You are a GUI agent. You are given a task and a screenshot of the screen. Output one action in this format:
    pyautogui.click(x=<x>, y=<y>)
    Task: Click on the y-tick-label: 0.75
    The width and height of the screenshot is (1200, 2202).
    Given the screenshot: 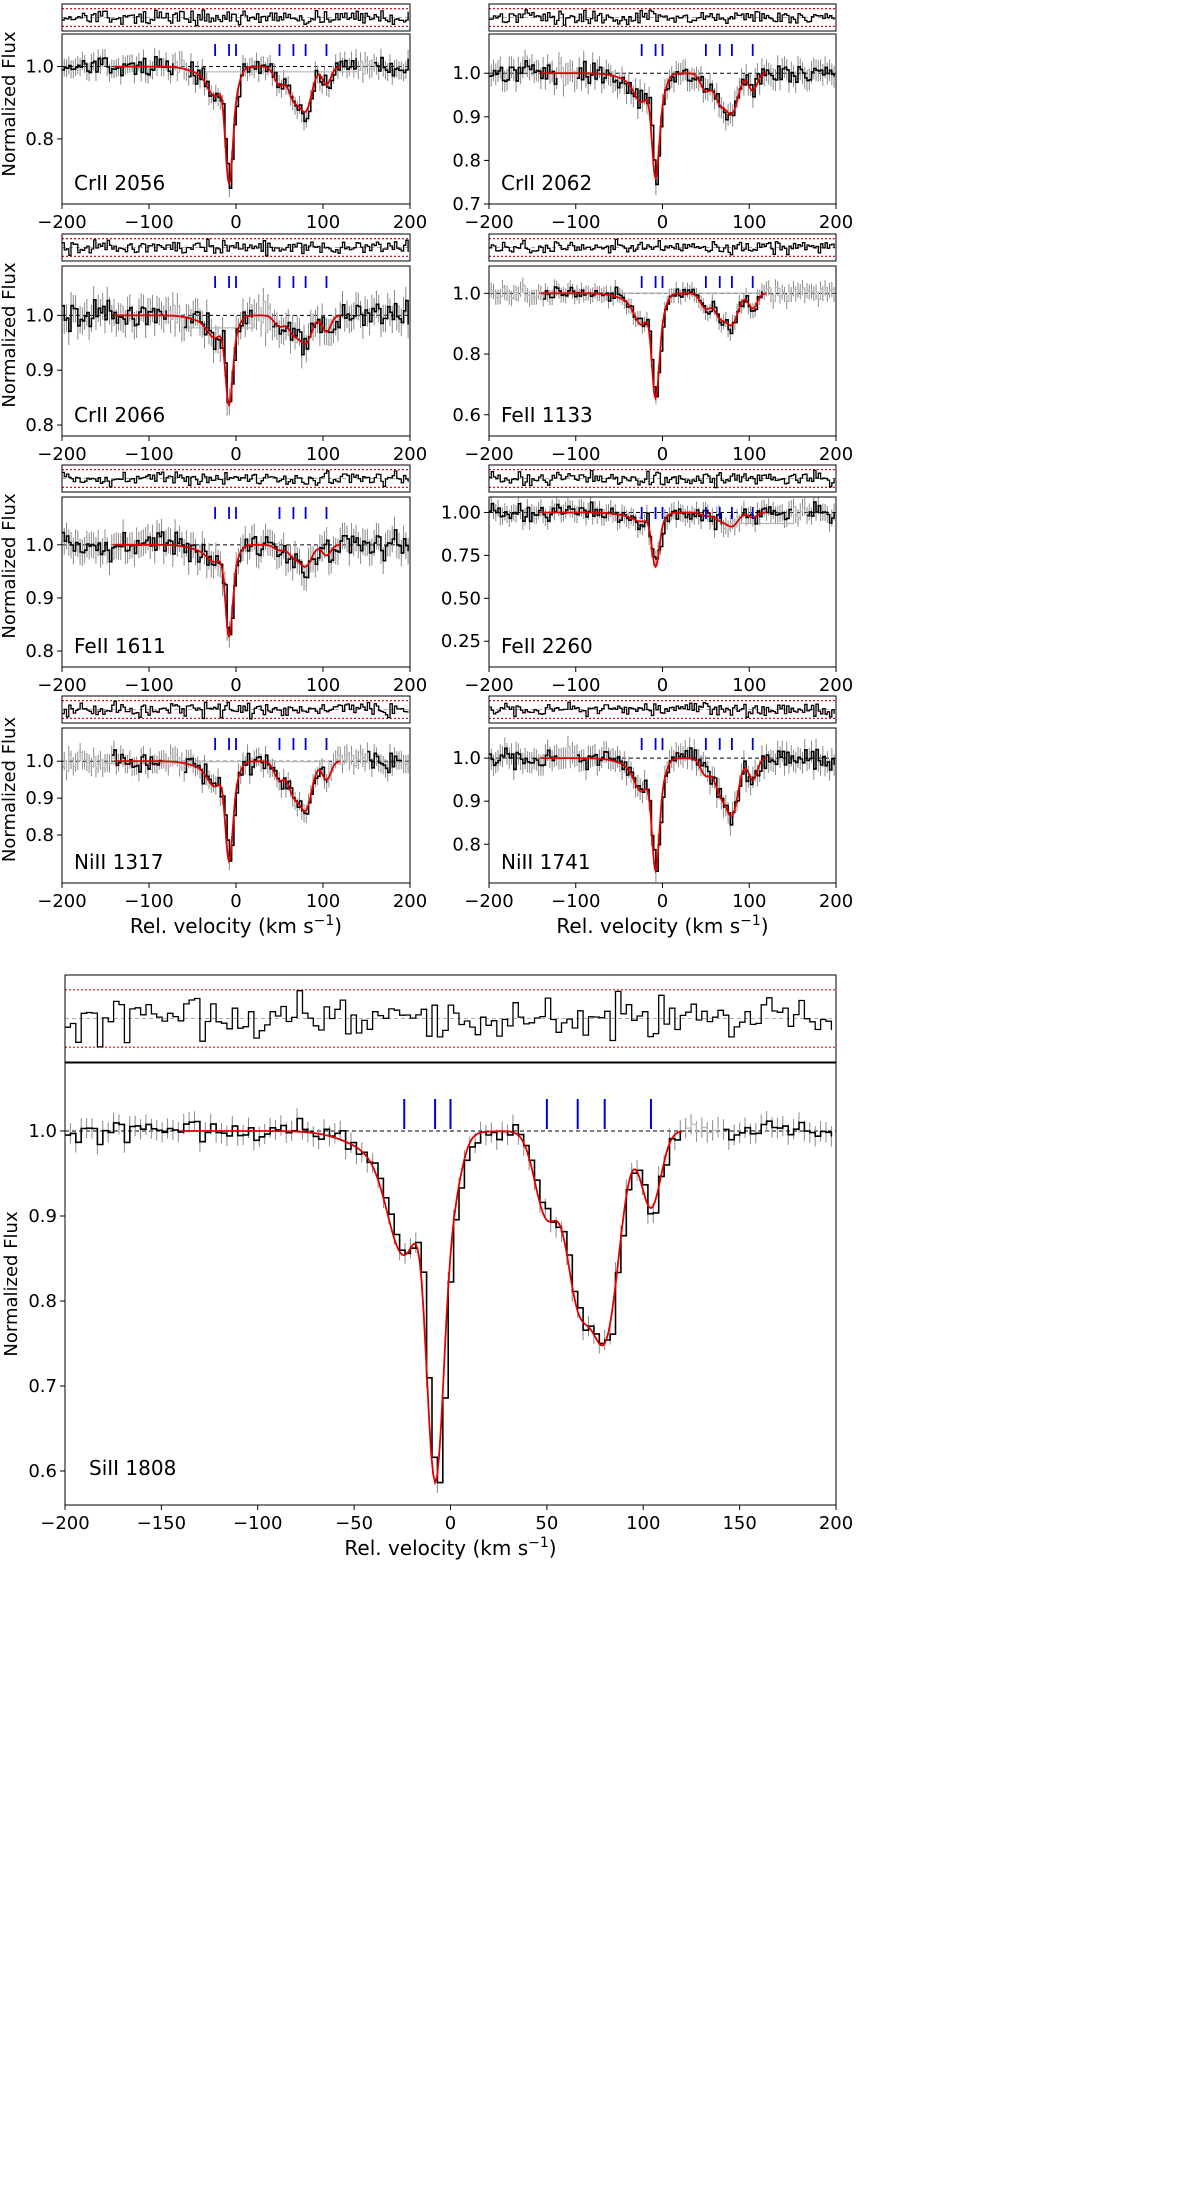 What is the action you would take?
    pyautogui.click(x=461, y=555)
    